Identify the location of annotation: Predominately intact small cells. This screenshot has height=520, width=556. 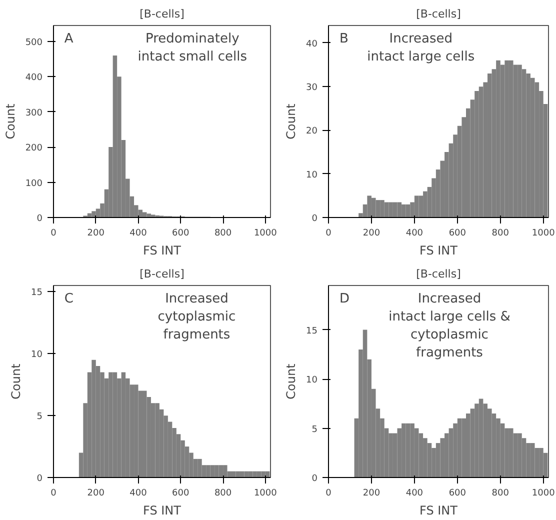
(193, 47).